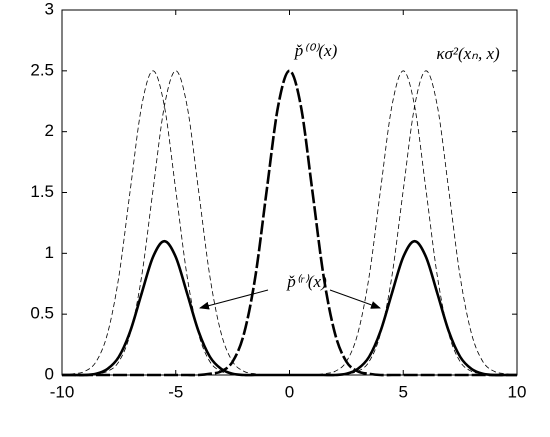  What do you see at coordinates (49, 373) in the screenshot?
I see `y-tick-label: 0` at bounding box center [49, 373].